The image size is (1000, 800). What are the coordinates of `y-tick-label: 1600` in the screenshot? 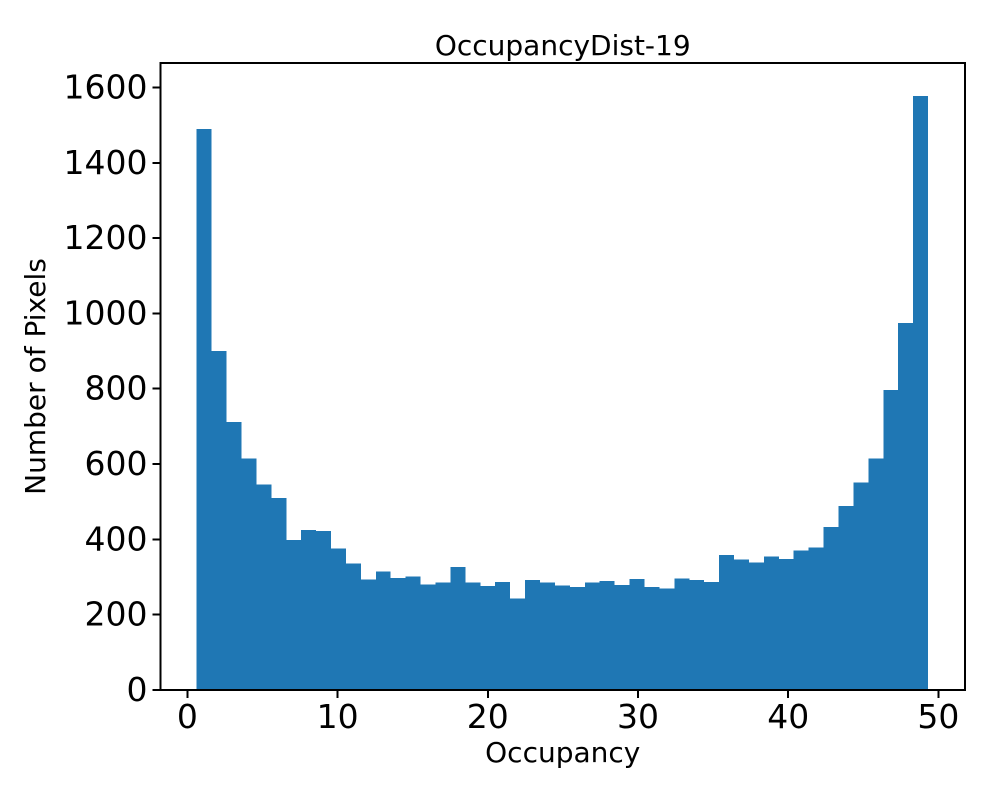 It's located at (106, 86).